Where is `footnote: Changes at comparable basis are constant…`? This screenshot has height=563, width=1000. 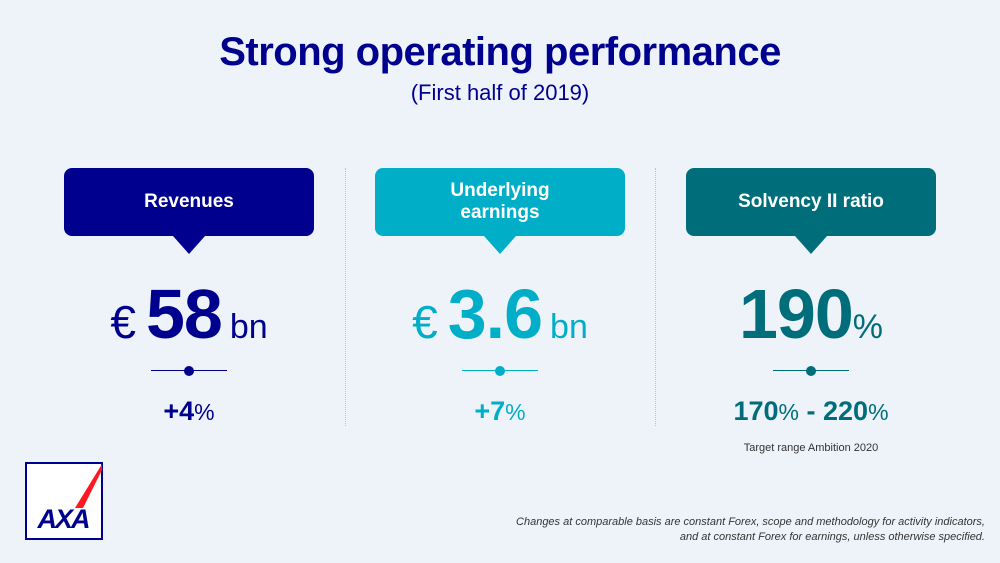 footnote: Changes at comparable basis are constant… is located at coordinates (705, 530).